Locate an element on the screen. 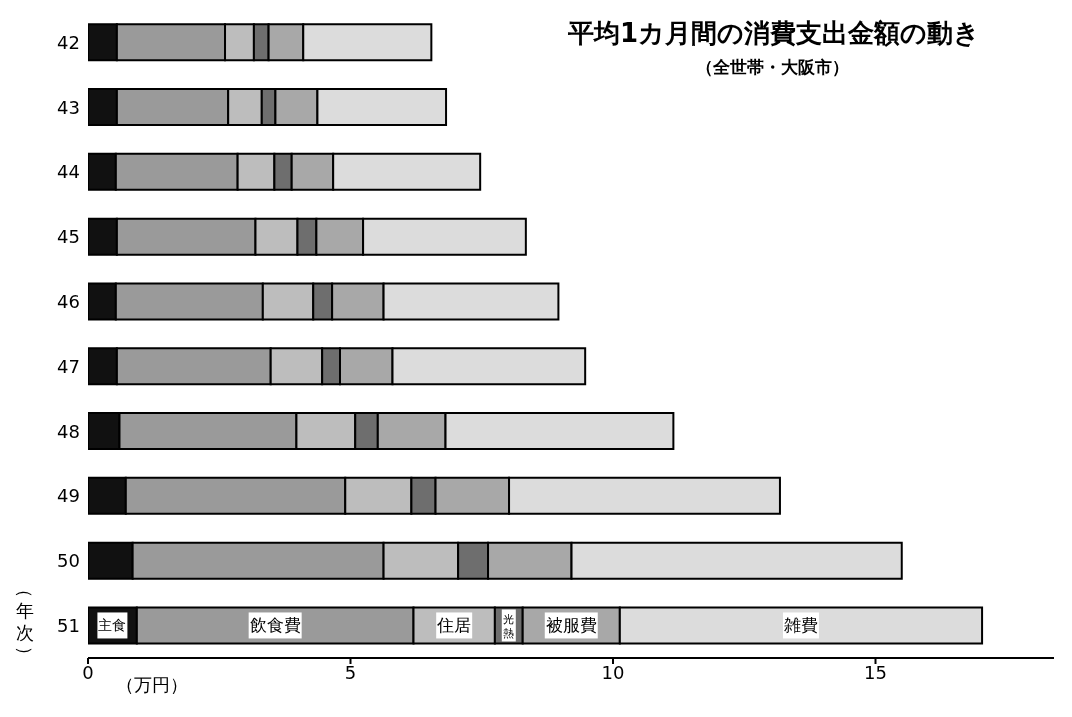  x-tick-label: 5 is located at coordinates (350, 672).